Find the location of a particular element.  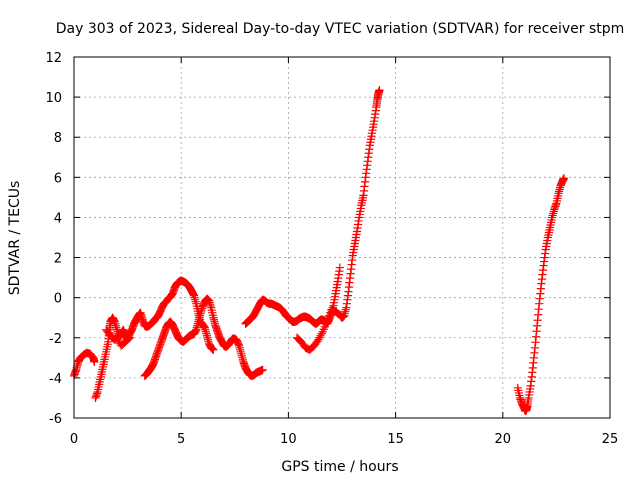

y-axis-label: SDTVAR / TECUs is located at coordinates (15, 238).